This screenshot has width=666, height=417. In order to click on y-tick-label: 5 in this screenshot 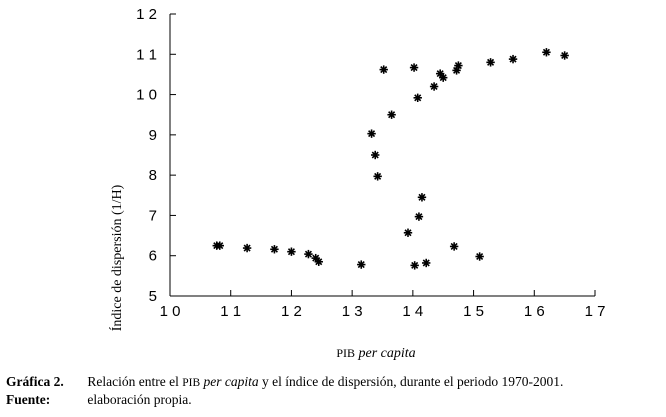, I will do `click(153, 296)`.